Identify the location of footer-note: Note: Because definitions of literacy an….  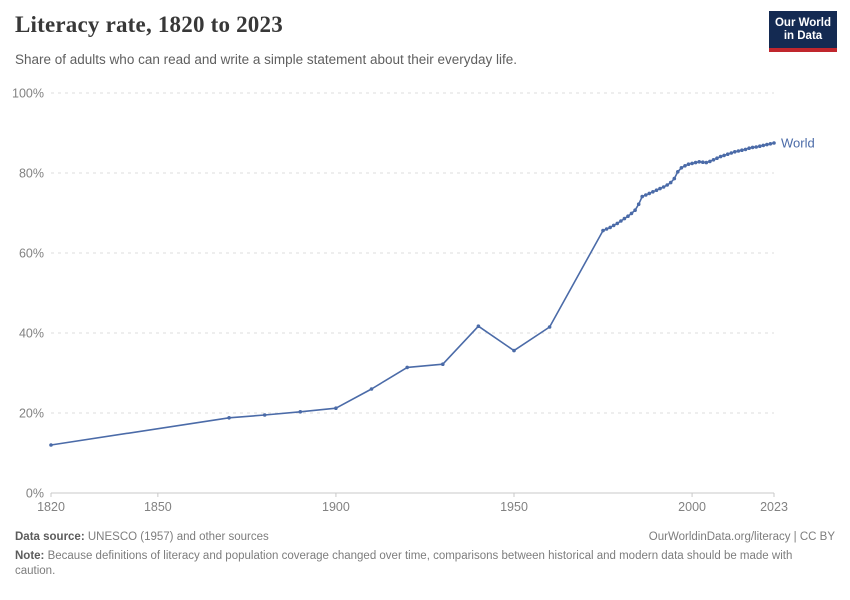
(425, 564).